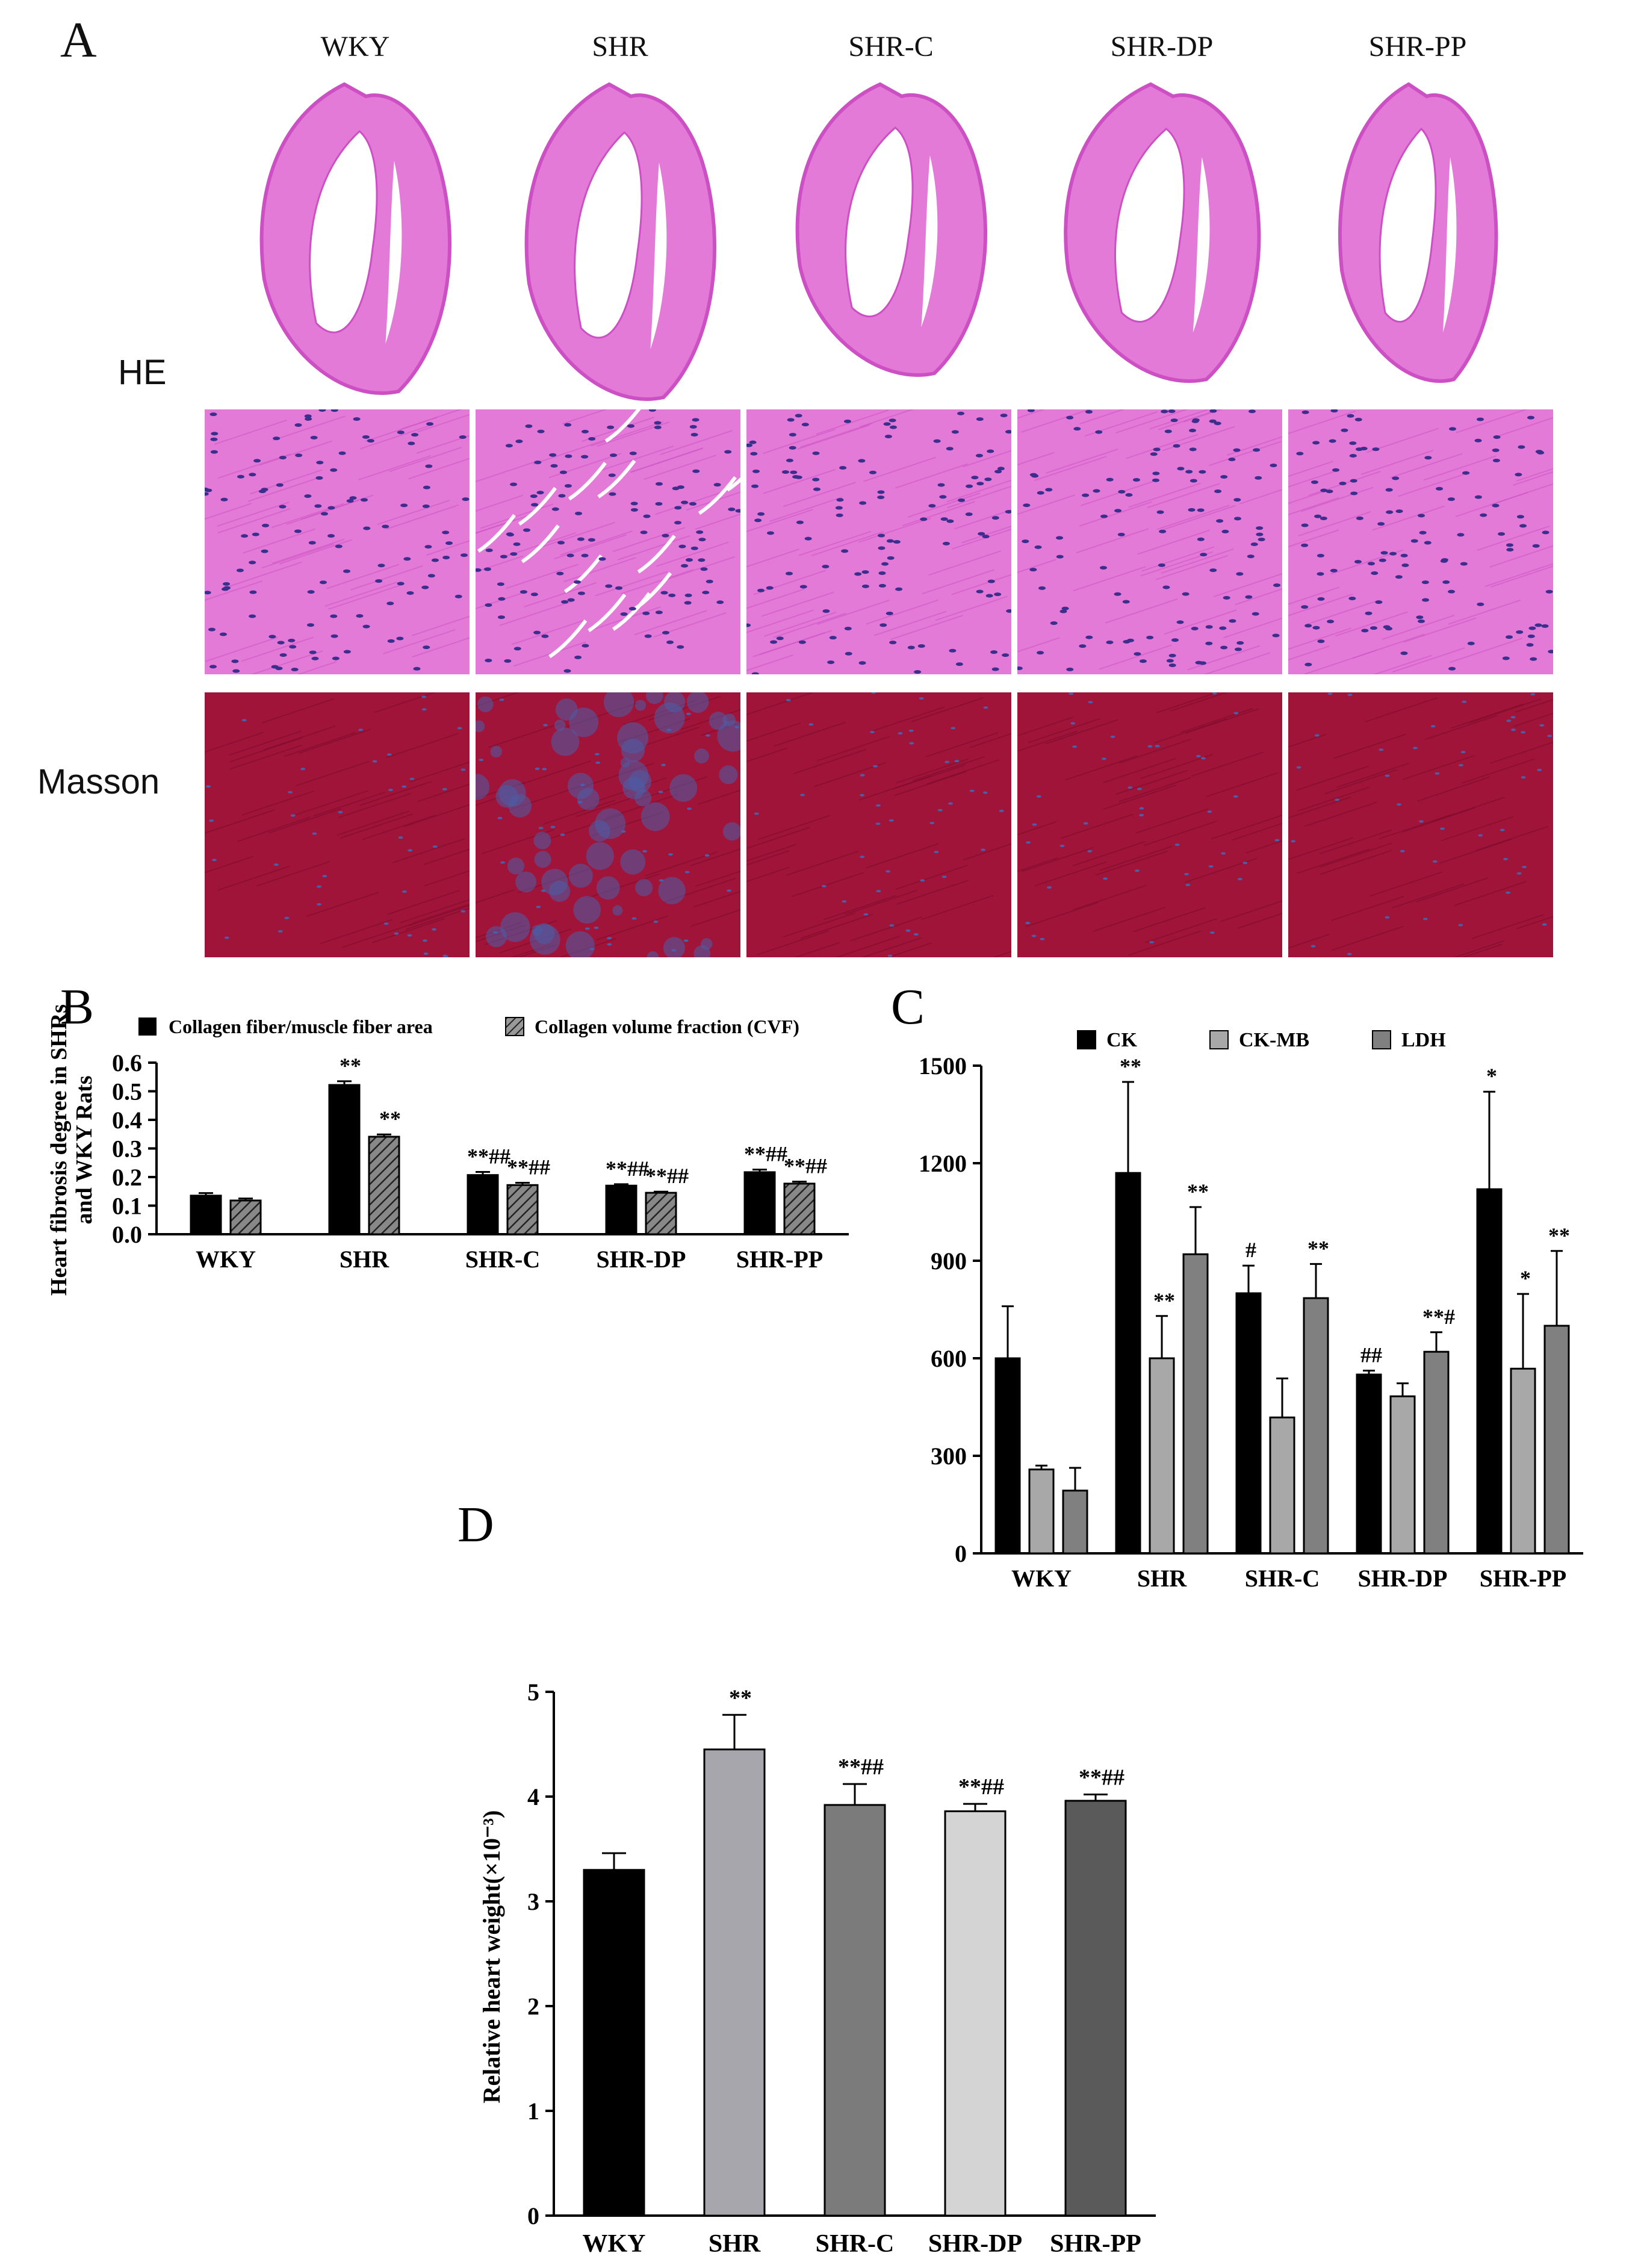 The image size is (1641, 2268). What do you see at coordinates (59, 1150) in the screenshot?
I see `b-ylabel-line: Heart fibrosis degree in SHRs` at bounding box center [59, 1150].